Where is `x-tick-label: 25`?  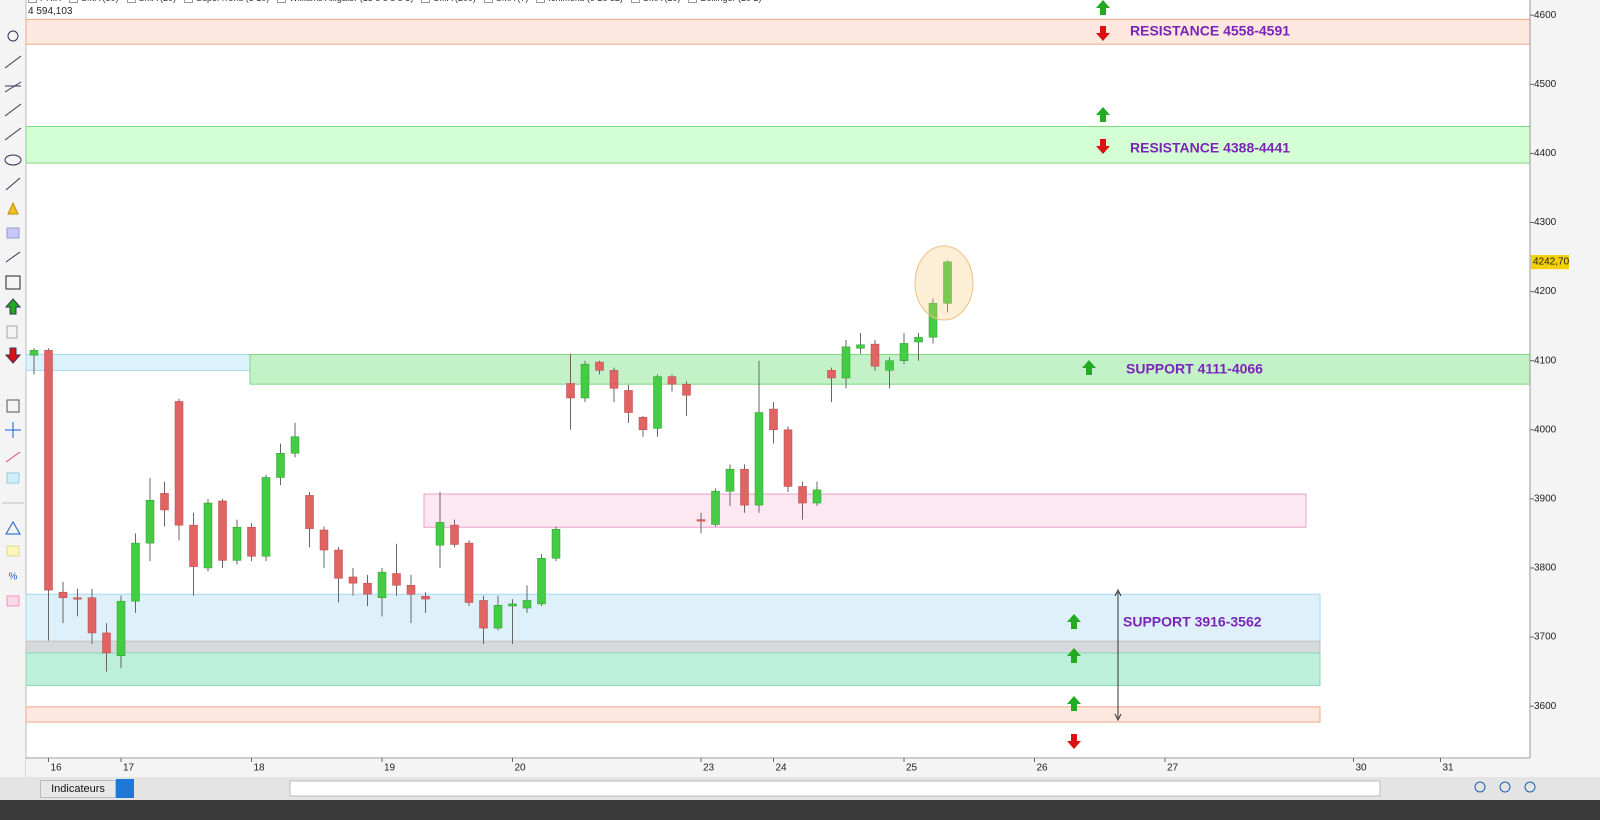 x-tick-label: 25 is located at coordinates (912, 768).